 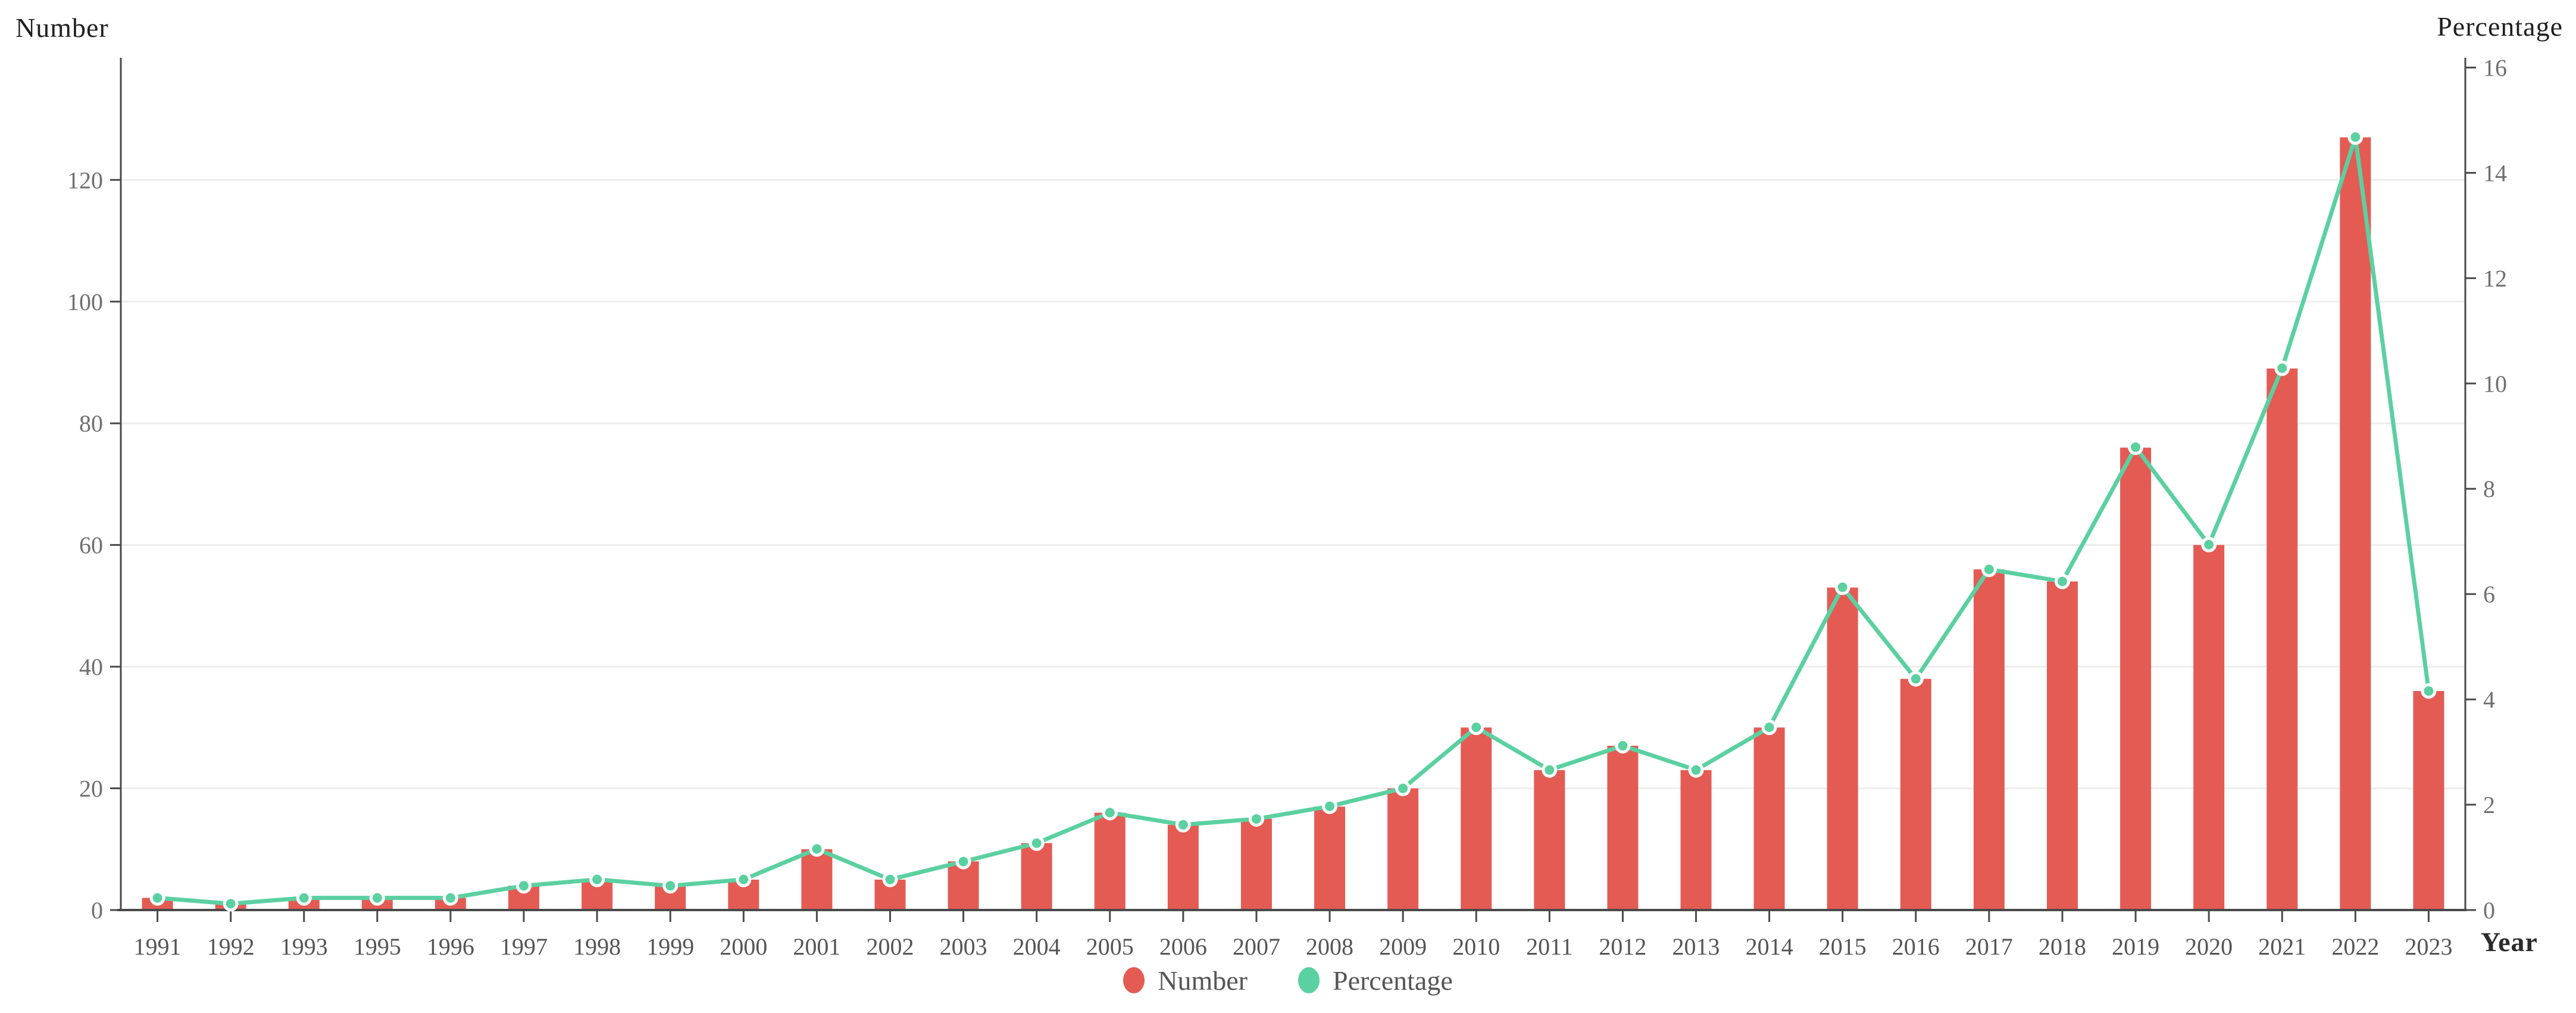 I want to click on percentage-point-1993, so click(x=304, y=898).